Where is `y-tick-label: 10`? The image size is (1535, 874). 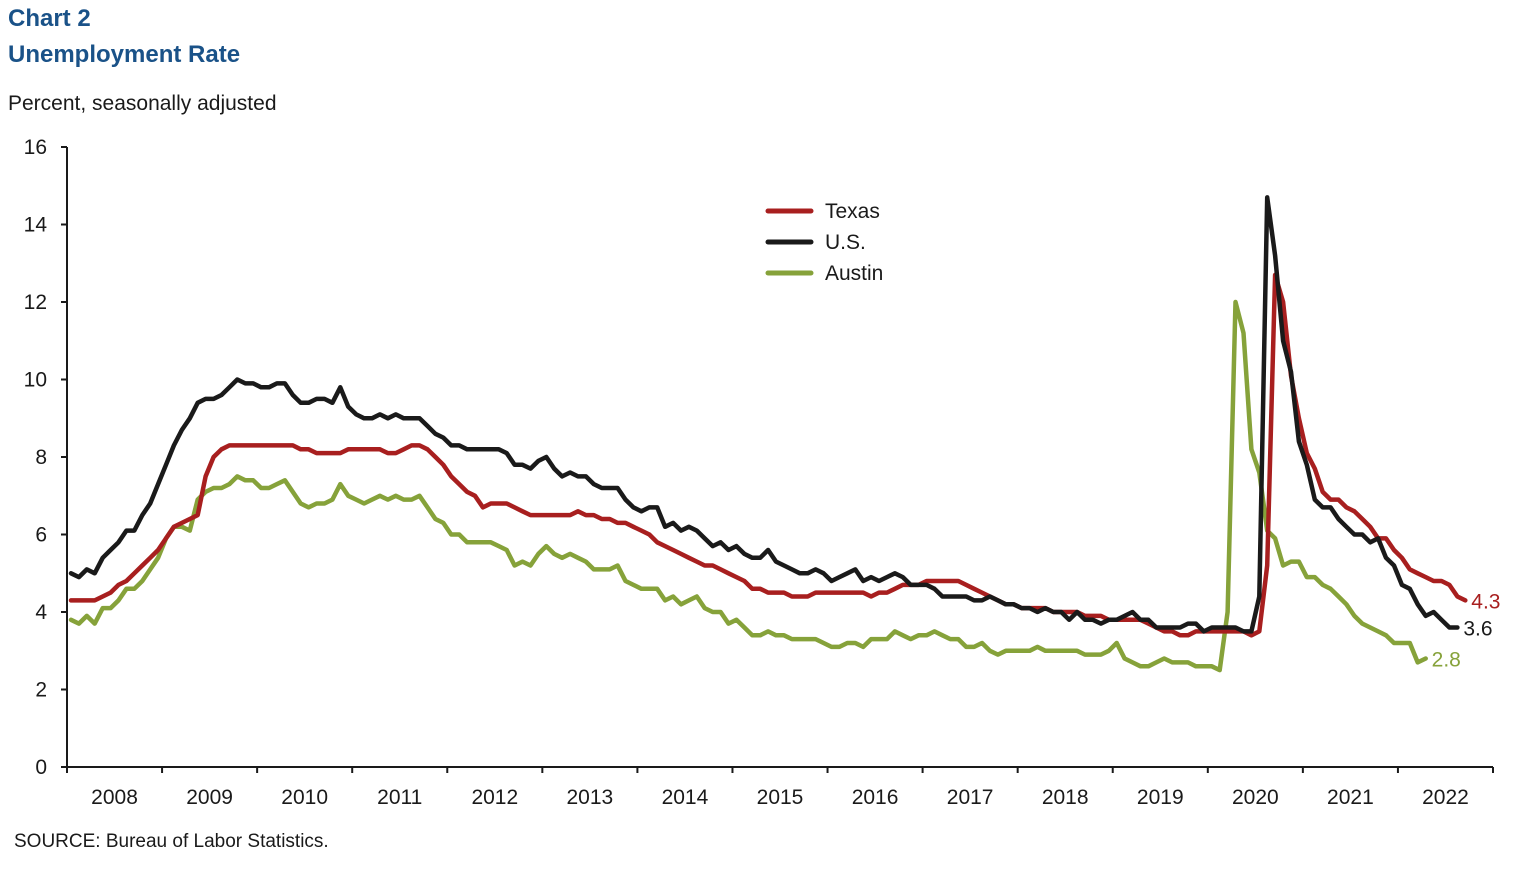
y-tick-label: 10 is located at coordinates (35, 380).